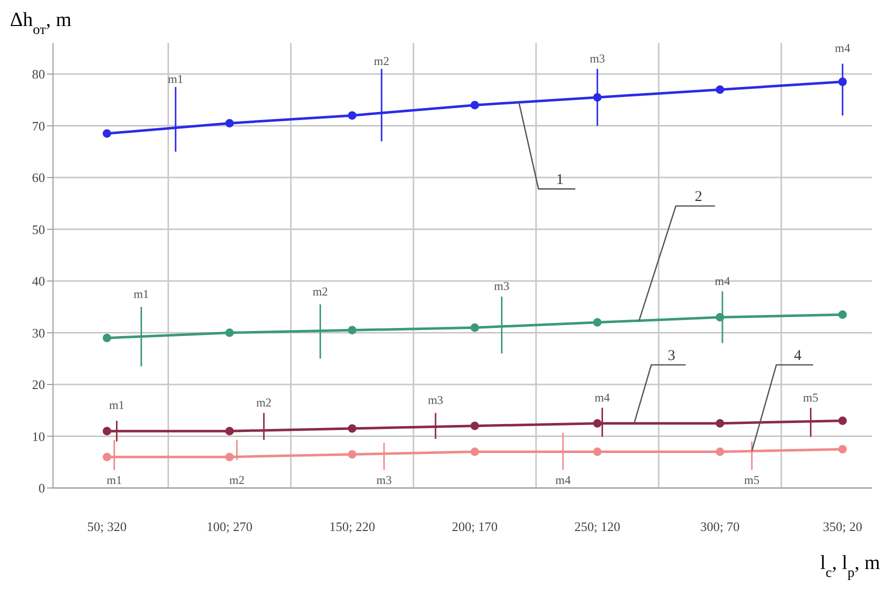 The image size is (896, 591). I want to click on y-tick-label: 60, so click(38, 178).